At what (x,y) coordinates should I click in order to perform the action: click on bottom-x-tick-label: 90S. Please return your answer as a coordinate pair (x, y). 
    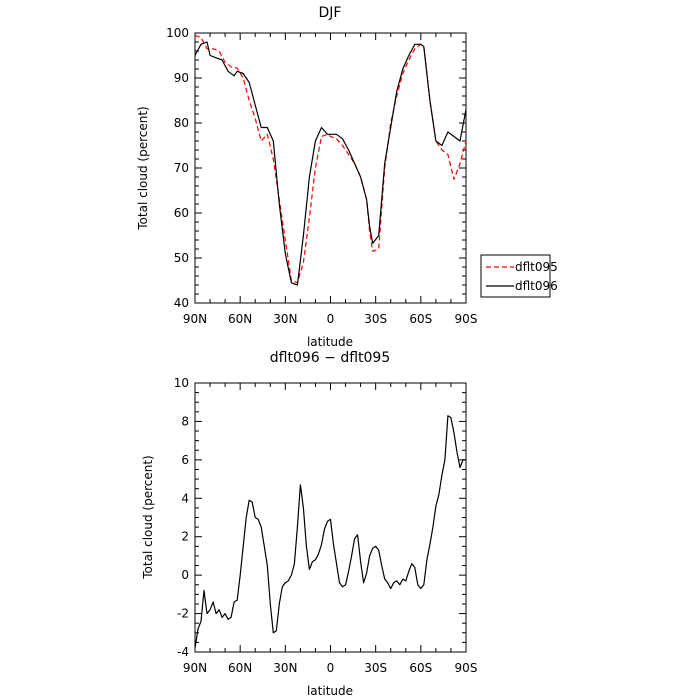
    Looking at the image, I should click on (466, 668).